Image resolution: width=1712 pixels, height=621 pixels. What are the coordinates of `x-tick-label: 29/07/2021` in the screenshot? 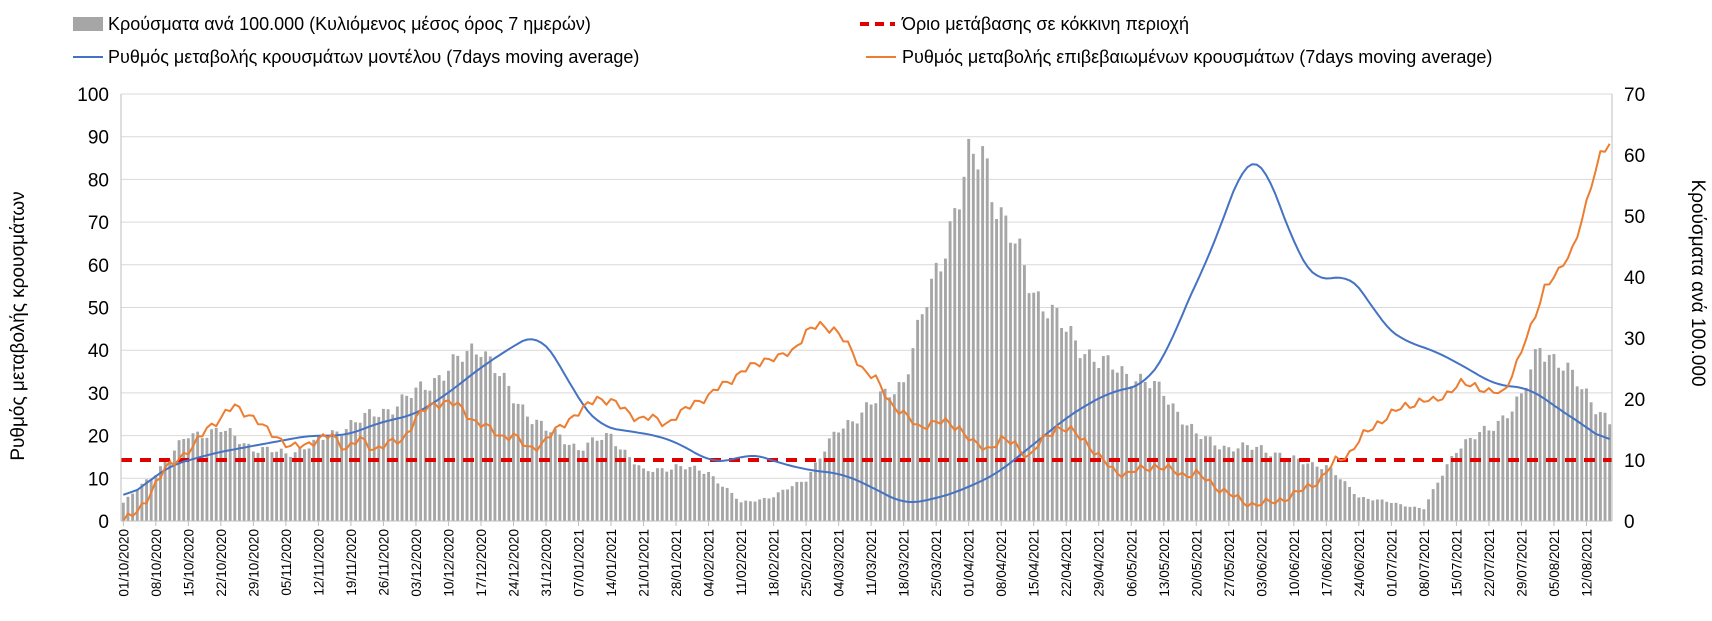 It's located at (1521, 563).